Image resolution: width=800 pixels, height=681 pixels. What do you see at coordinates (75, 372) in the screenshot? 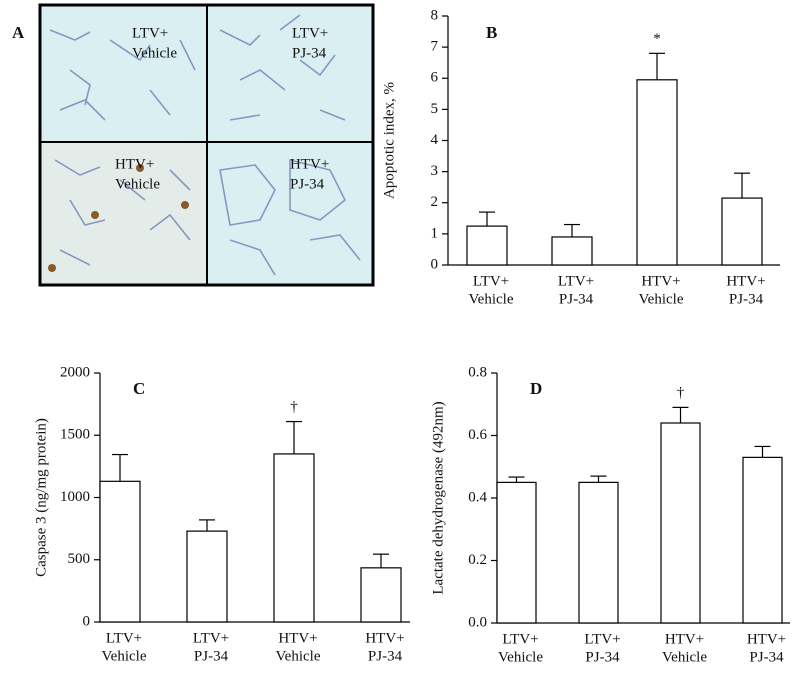
I see `y-tick-label: 2000` at bounding box center [75, 372].